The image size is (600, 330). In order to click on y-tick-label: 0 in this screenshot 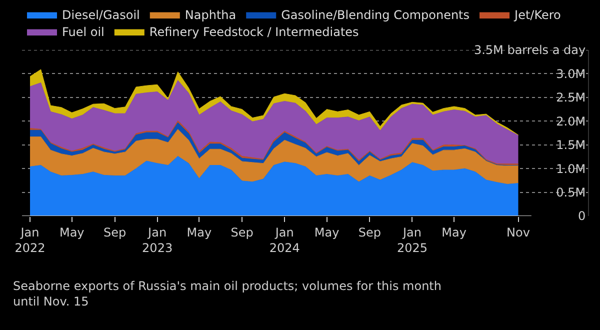, I will do `click(582, 216)`.